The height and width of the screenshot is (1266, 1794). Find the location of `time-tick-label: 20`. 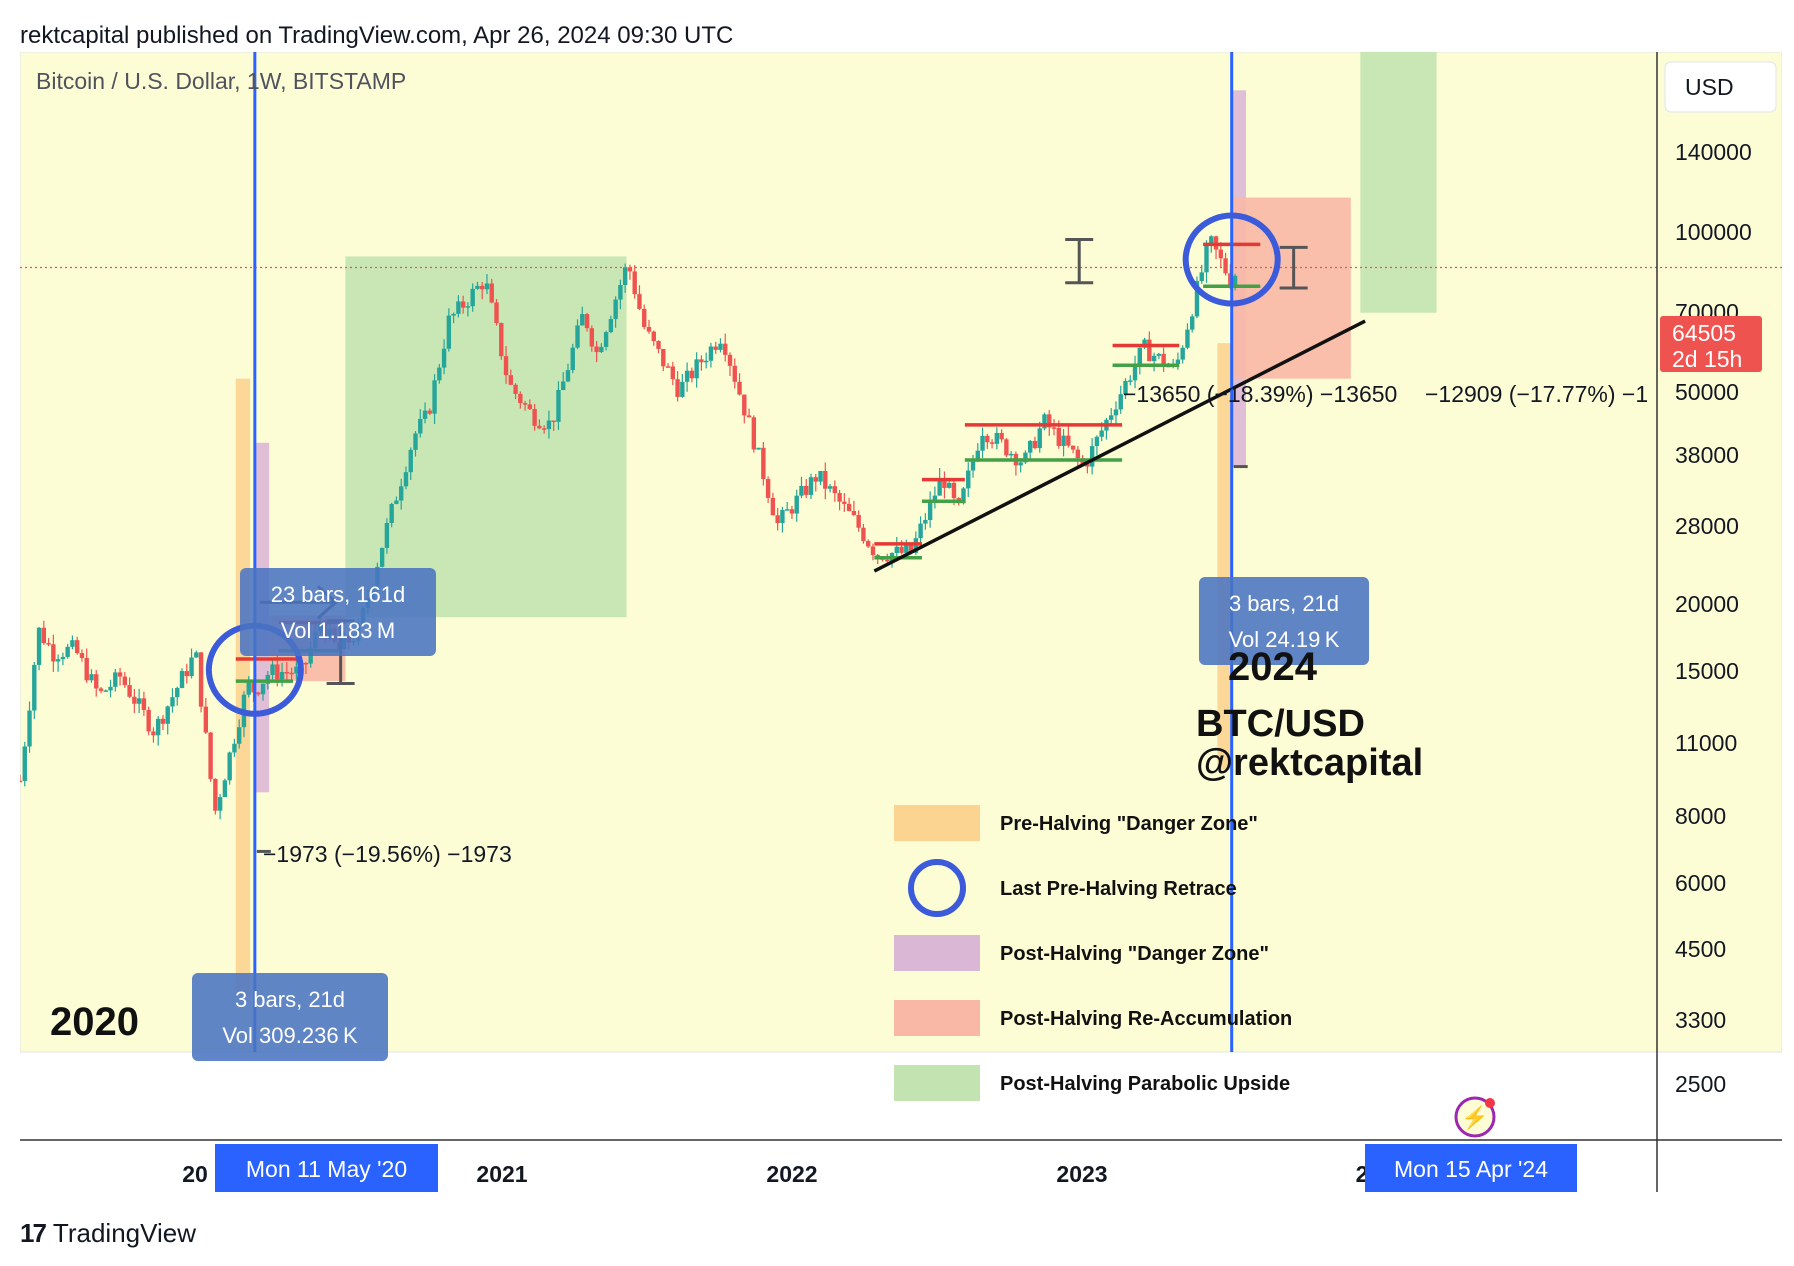

time-tick-label: 20 is located at coordinates (195, 1174).